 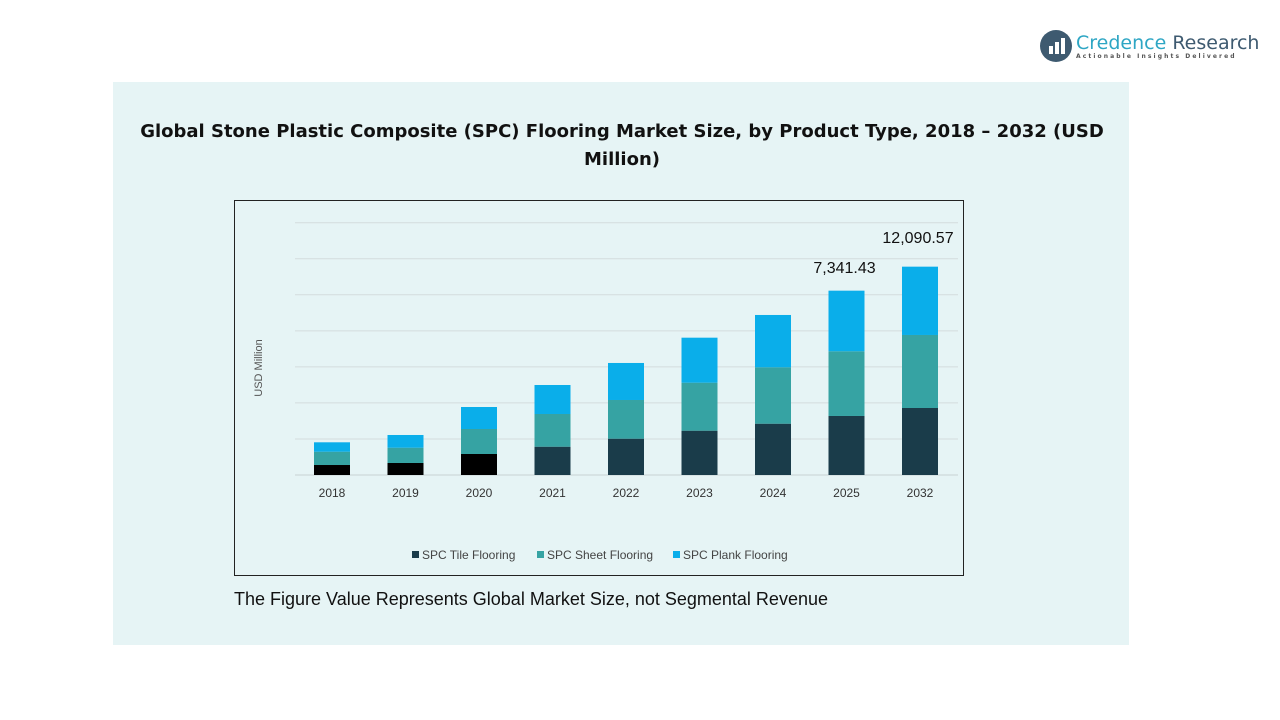 I want to click on legend-label: SPC Sheet Flooring, so click(x=600, y=555).